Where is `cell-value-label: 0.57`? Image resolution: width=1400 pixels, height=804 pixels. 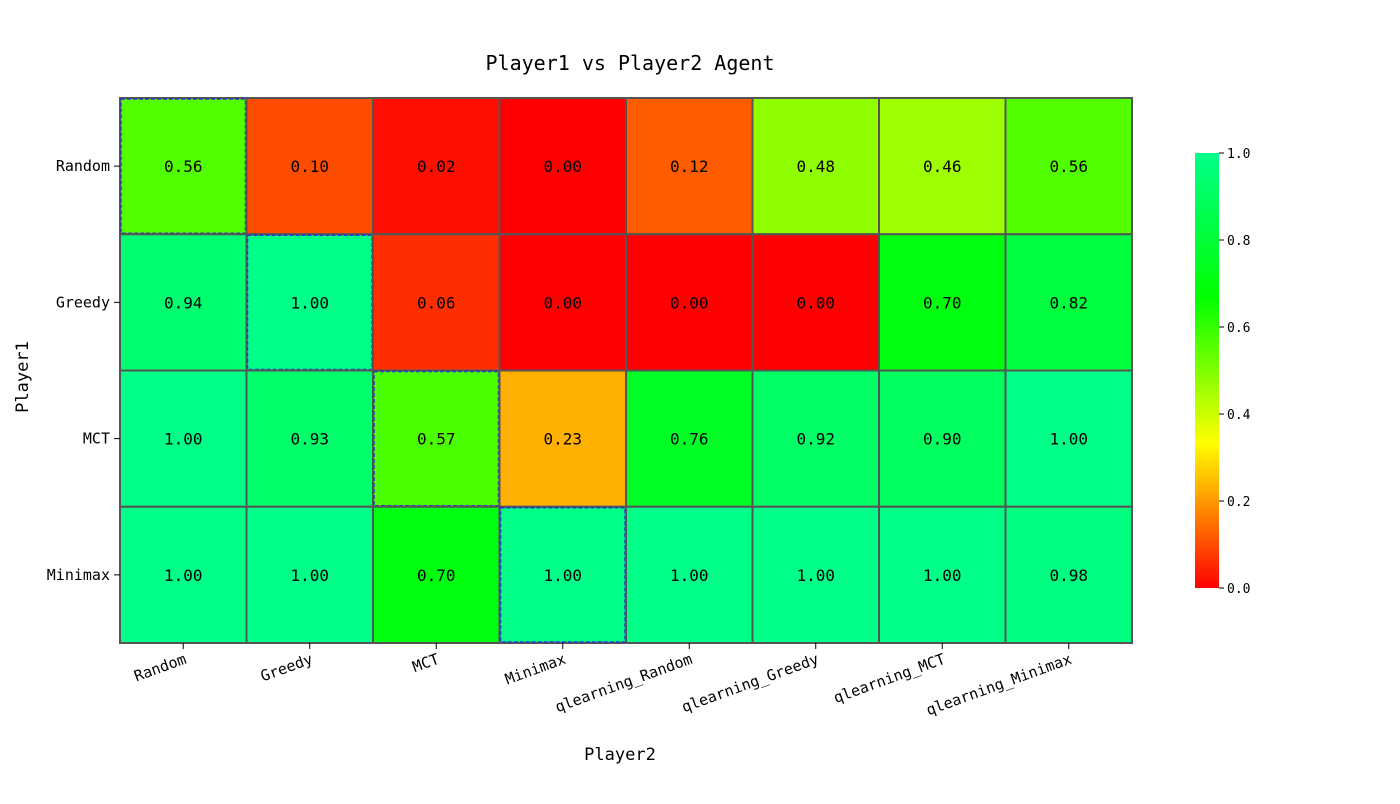
cell-value-label: 0.57 is located at coordinates (436, 439).